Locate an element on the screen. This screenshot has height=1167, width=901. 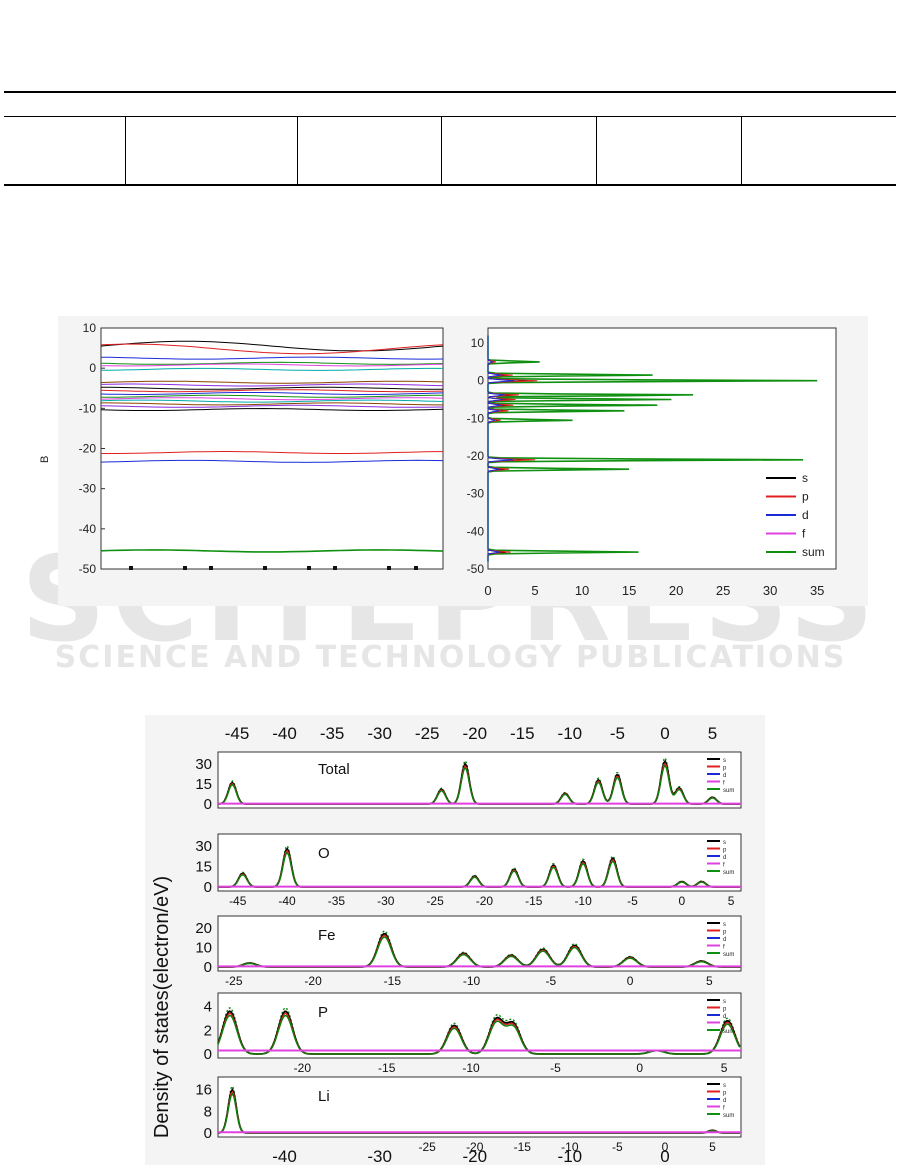
bottom-axis-tick-label: -40 is located at coordinates (284, 1156).